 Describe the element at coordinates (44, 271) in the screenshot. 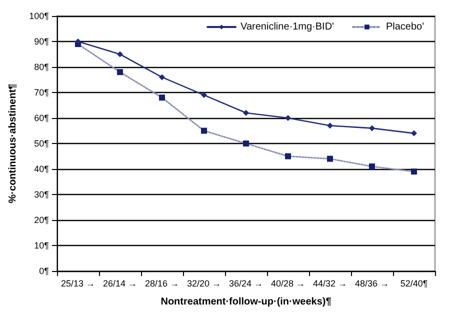

I see `y-tick-label: 0¶` at that location.